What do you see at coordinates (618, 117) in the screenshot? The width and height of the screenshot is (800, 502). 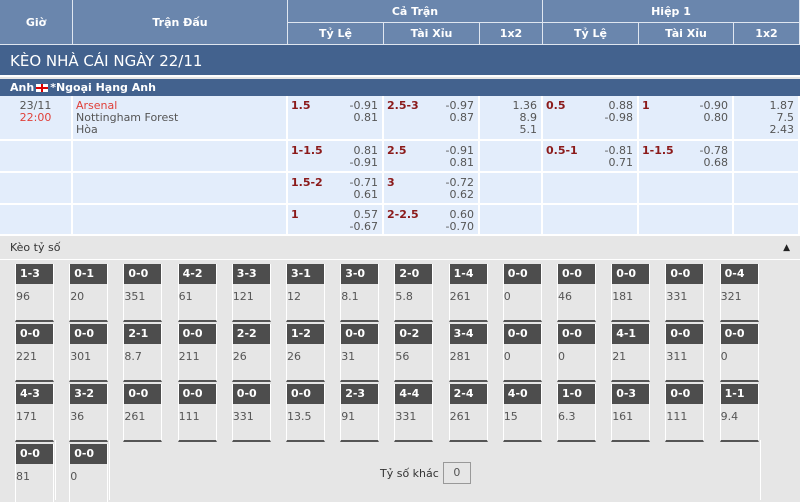 I see `odds-value: -0.98` at bounding box center [618, 117].